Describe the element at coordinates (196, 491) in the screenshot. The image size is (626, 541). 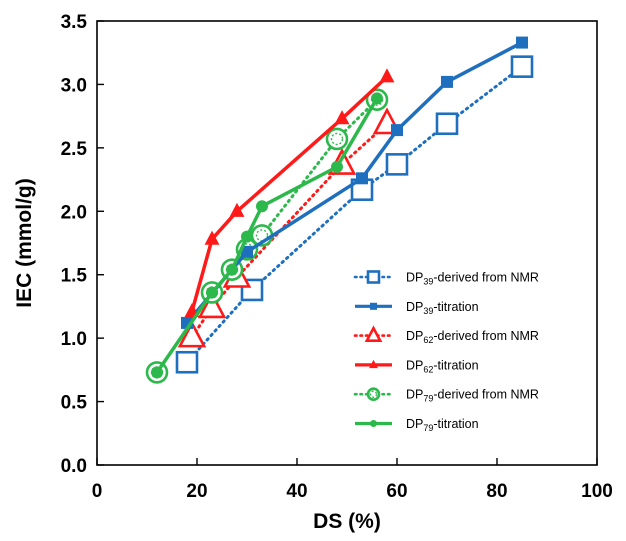
I see `x-tick-label: 20` at that location.